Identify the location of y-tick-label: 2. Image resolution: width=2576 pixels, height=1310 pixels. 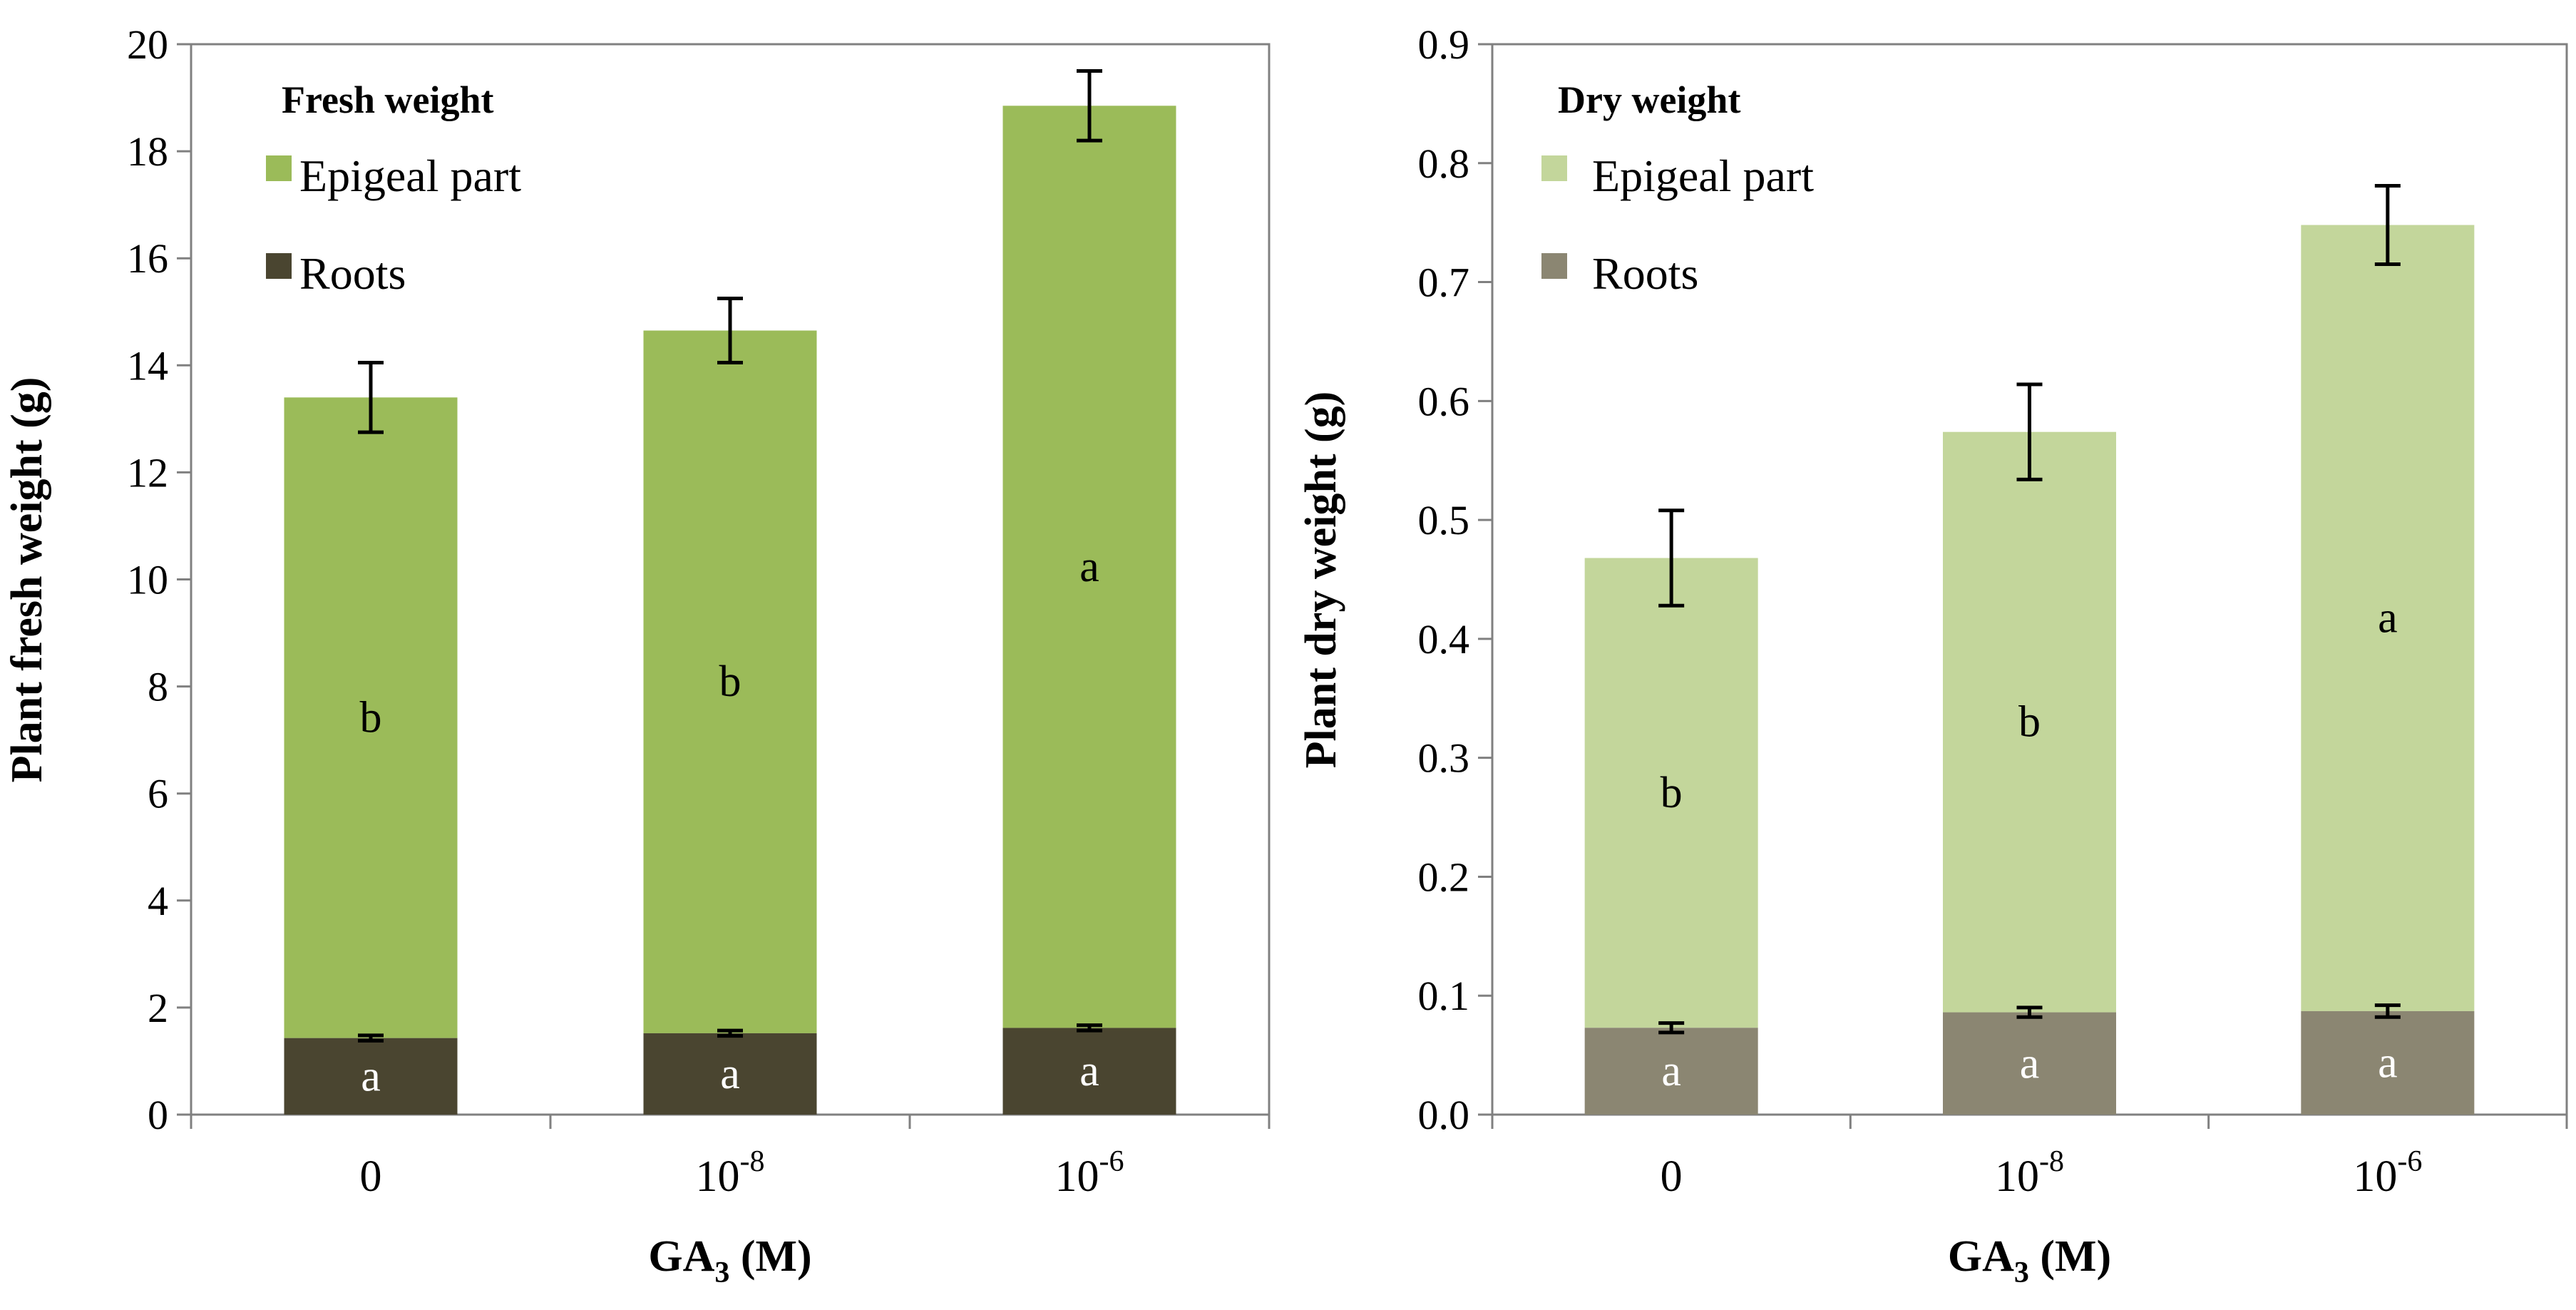
(158, 1008).